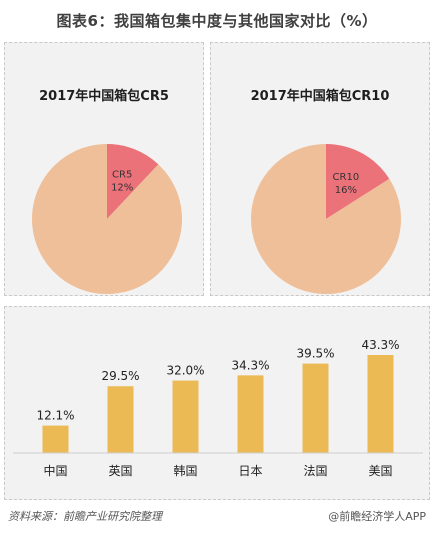 Image resolution: width=434 pixels, height=534 pixels. What do you see at coordinates (217, 21) in the screenshot?
I see `chart-title: 图表6：我国箱包集中度与其他国家对比（%）` at bounding box center [217, 21].